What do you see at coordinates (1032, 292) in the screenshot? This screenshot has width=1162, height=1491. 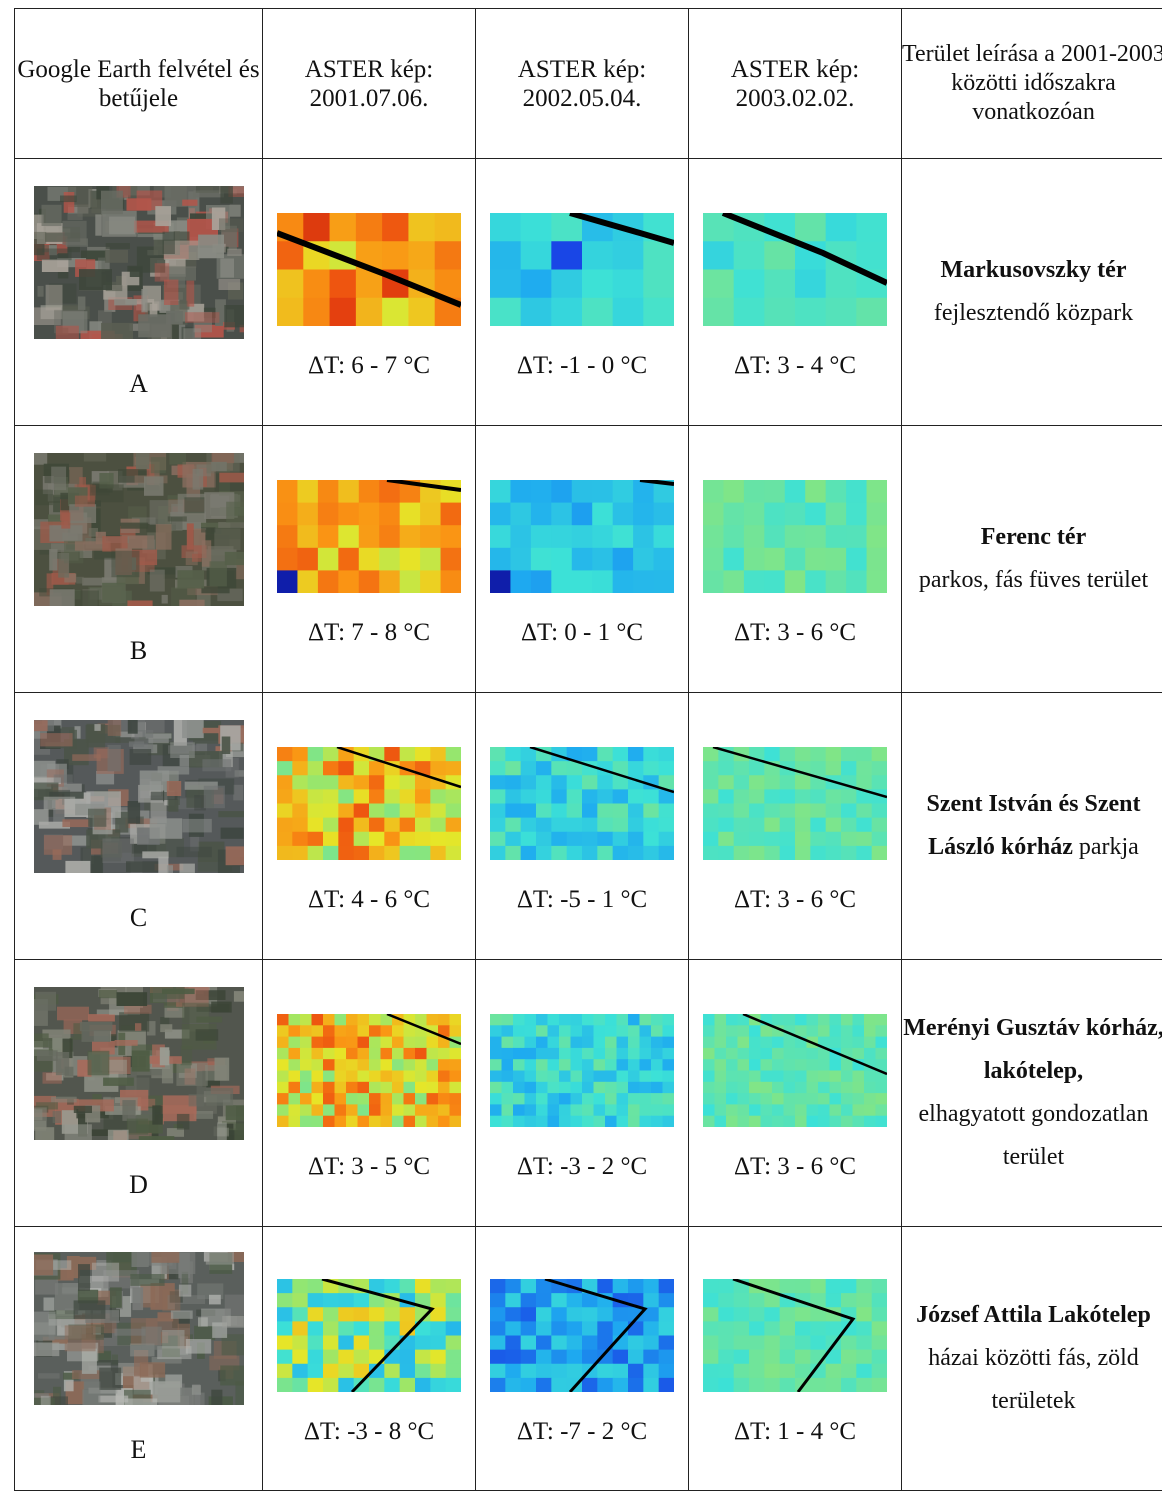 I see `description-cell: Markusovszky tér fejlesztendő közpark` at bounding box center [1032, 292].